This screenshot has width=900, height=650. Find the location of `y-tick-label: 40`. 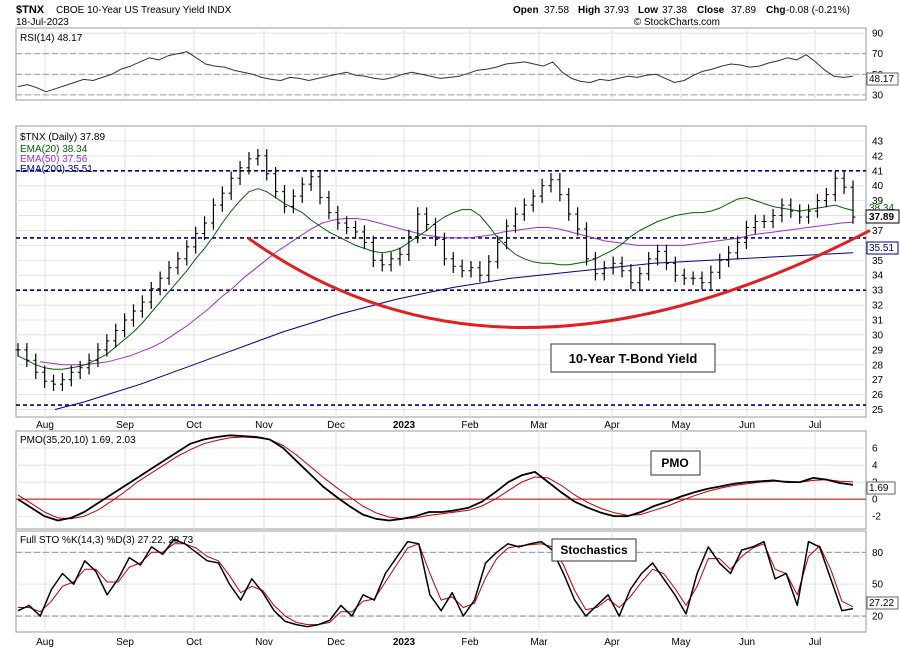

y-tick-label: 40 is located at coordinates (878, 186).